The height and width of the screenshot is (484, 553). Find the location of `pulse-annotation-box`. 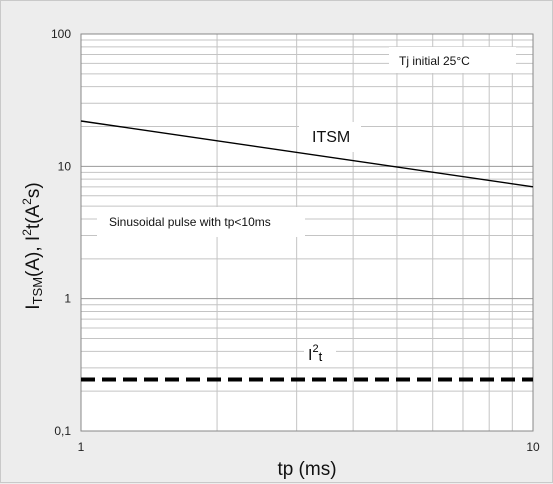

pulse-annotation-box is located at coordinates (201, 222).